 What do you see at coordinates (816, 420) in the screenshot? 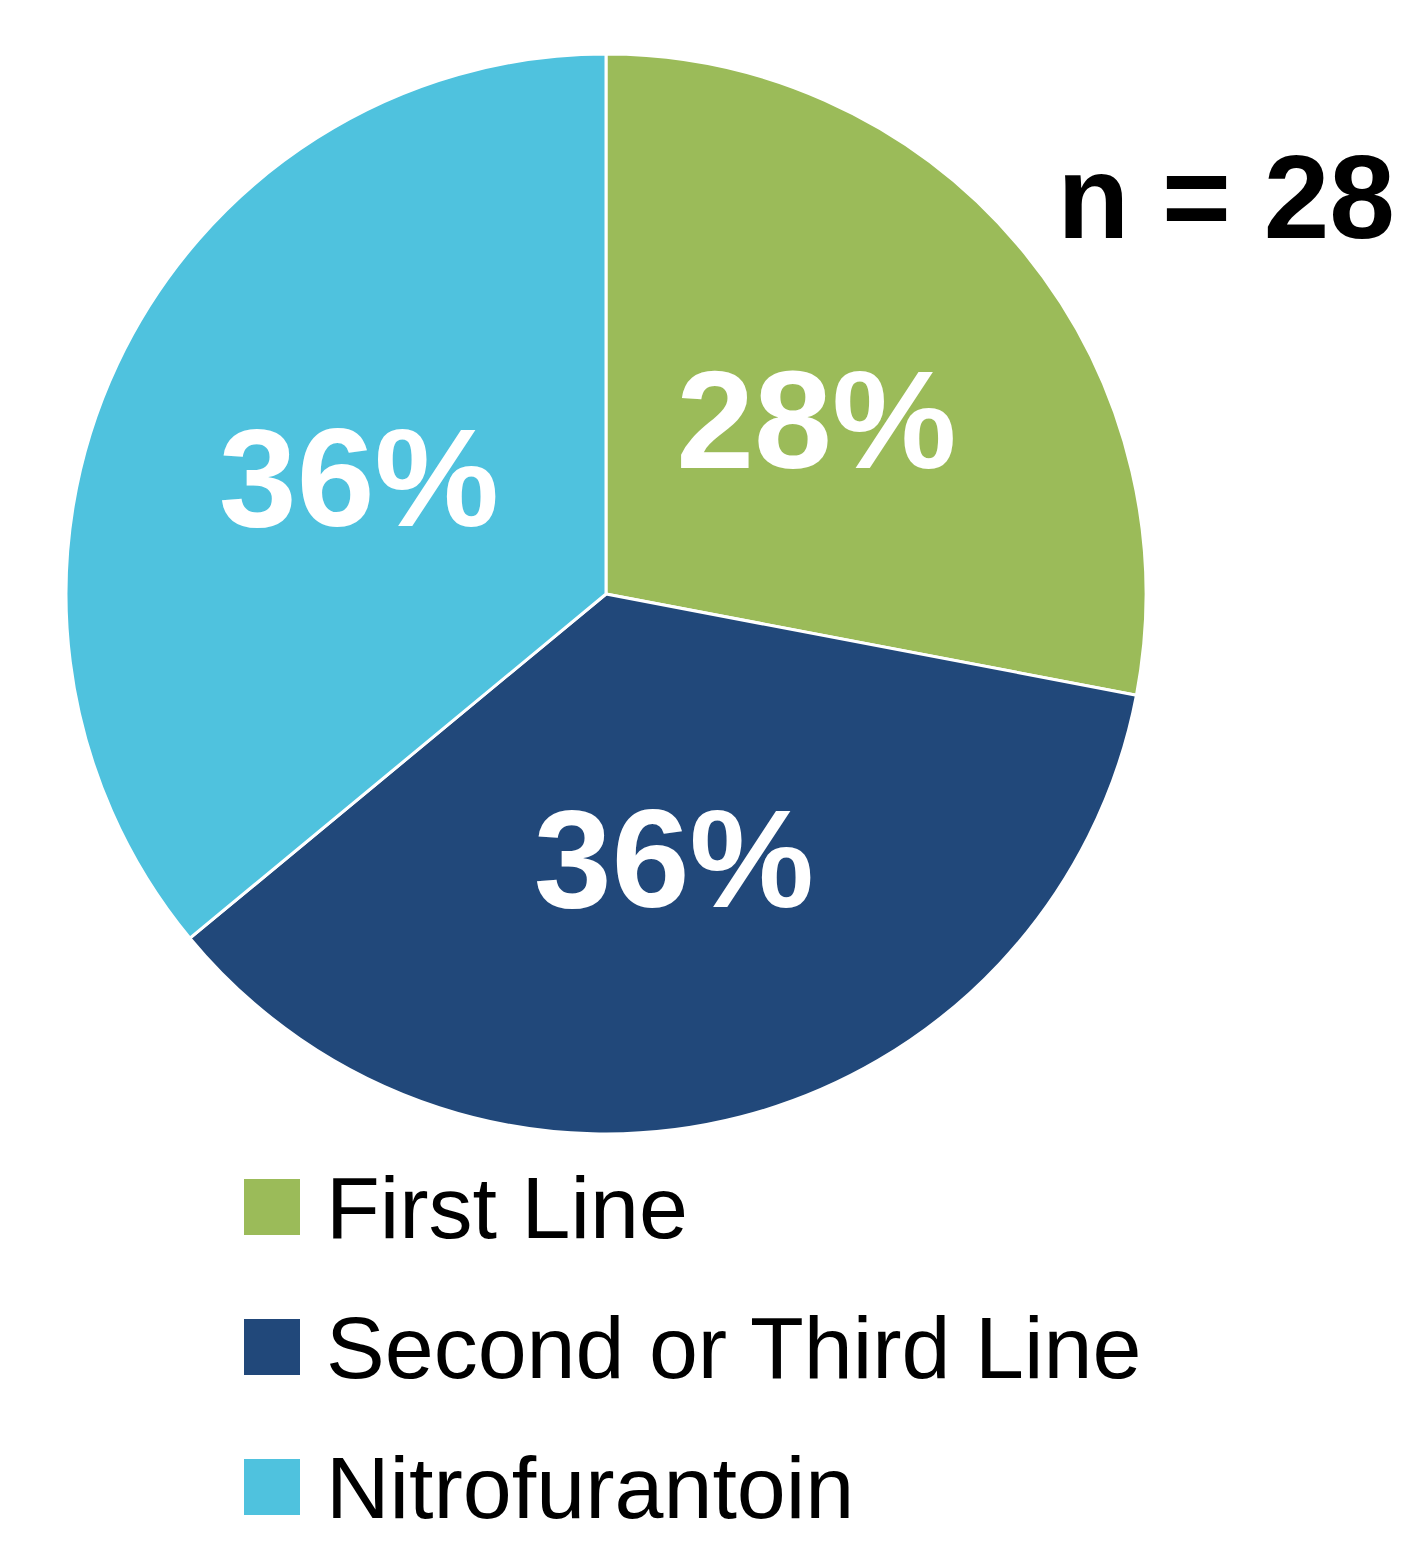
I see `data-label: 28%` at bounding box center [816, 420].